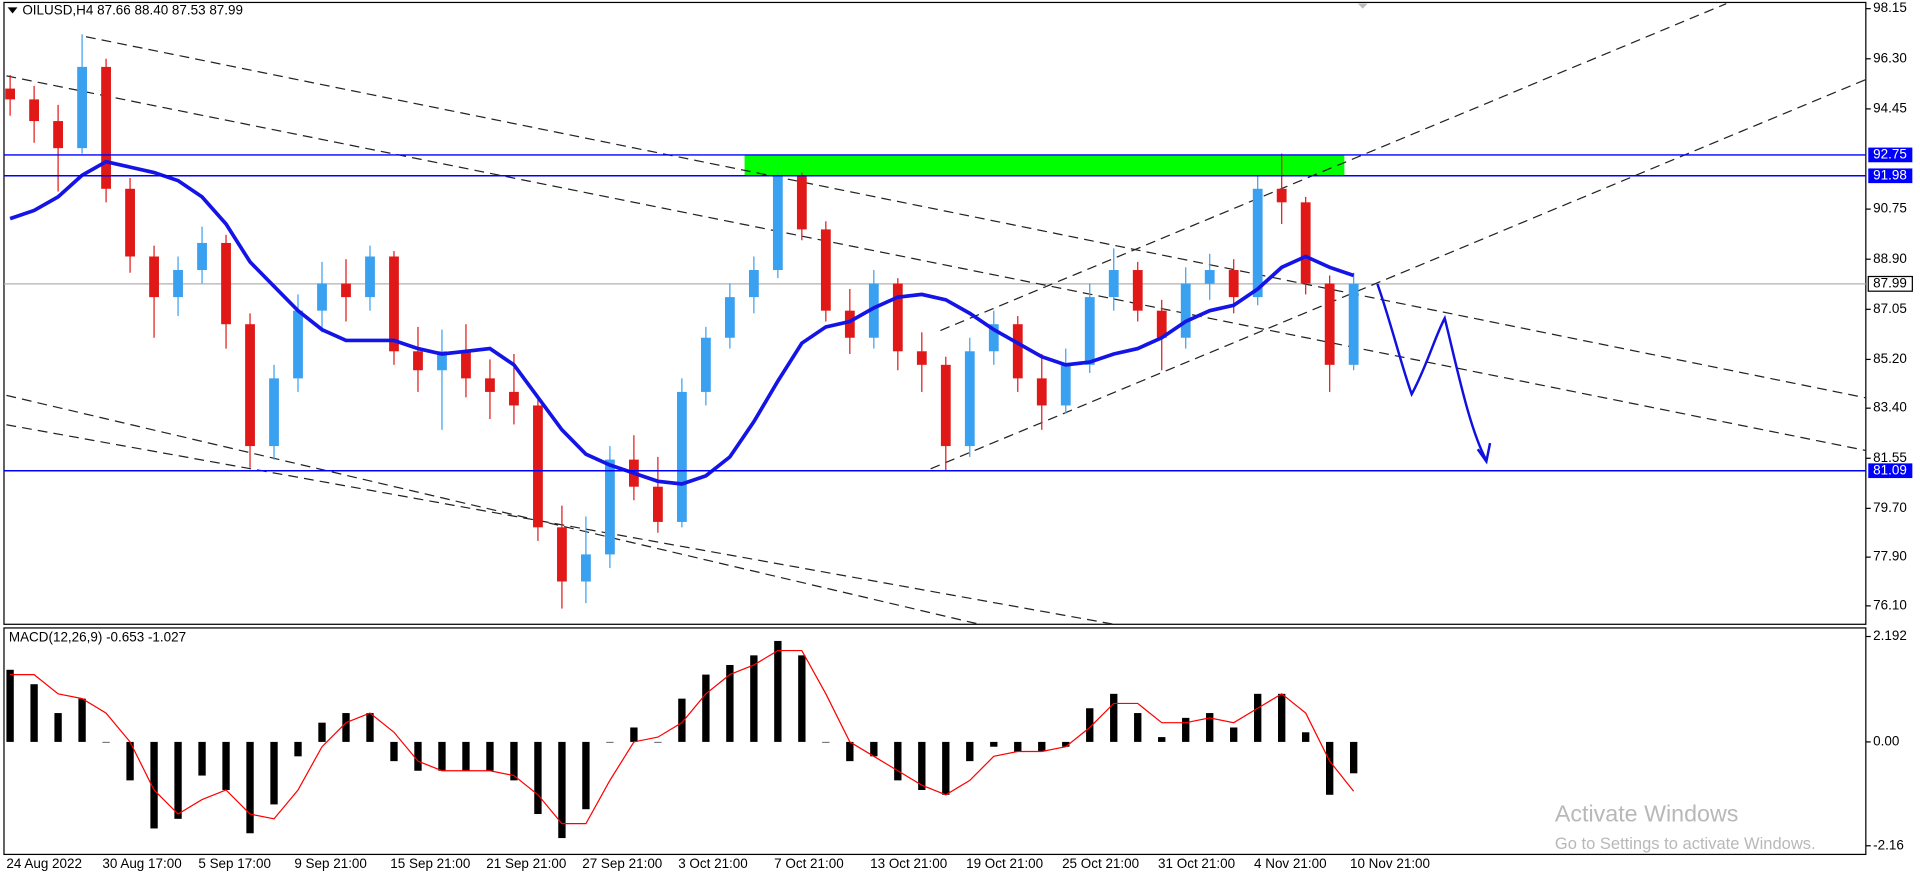 The image size is (1920, 874). I want to click on x-tick-label: 13 Oct 21:00, so click(908, 863).